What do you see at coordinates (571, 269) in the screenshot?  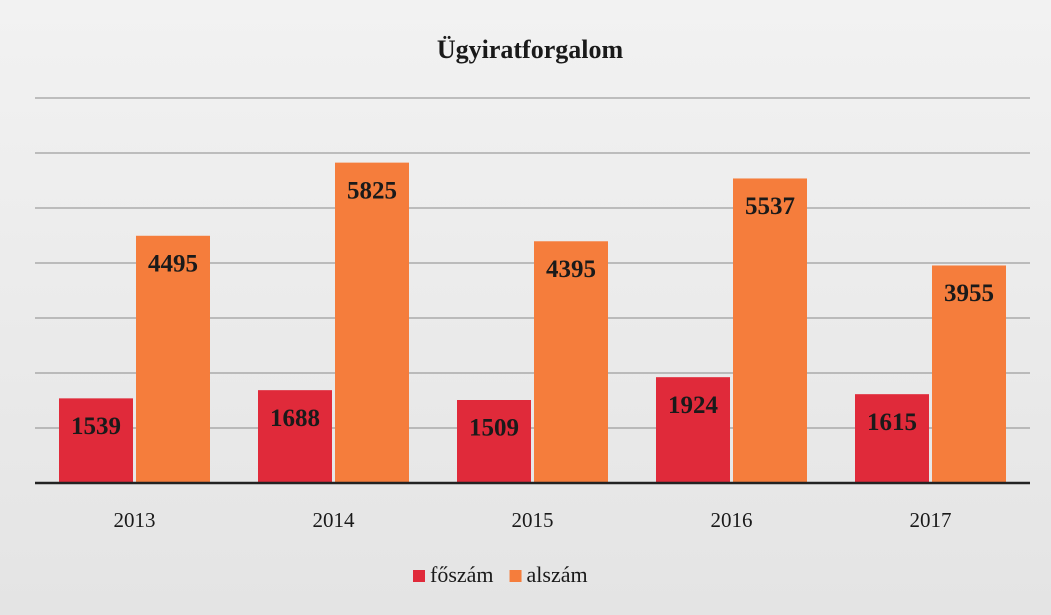 I see `data-label: 4395` at bounding box center [571, 269].